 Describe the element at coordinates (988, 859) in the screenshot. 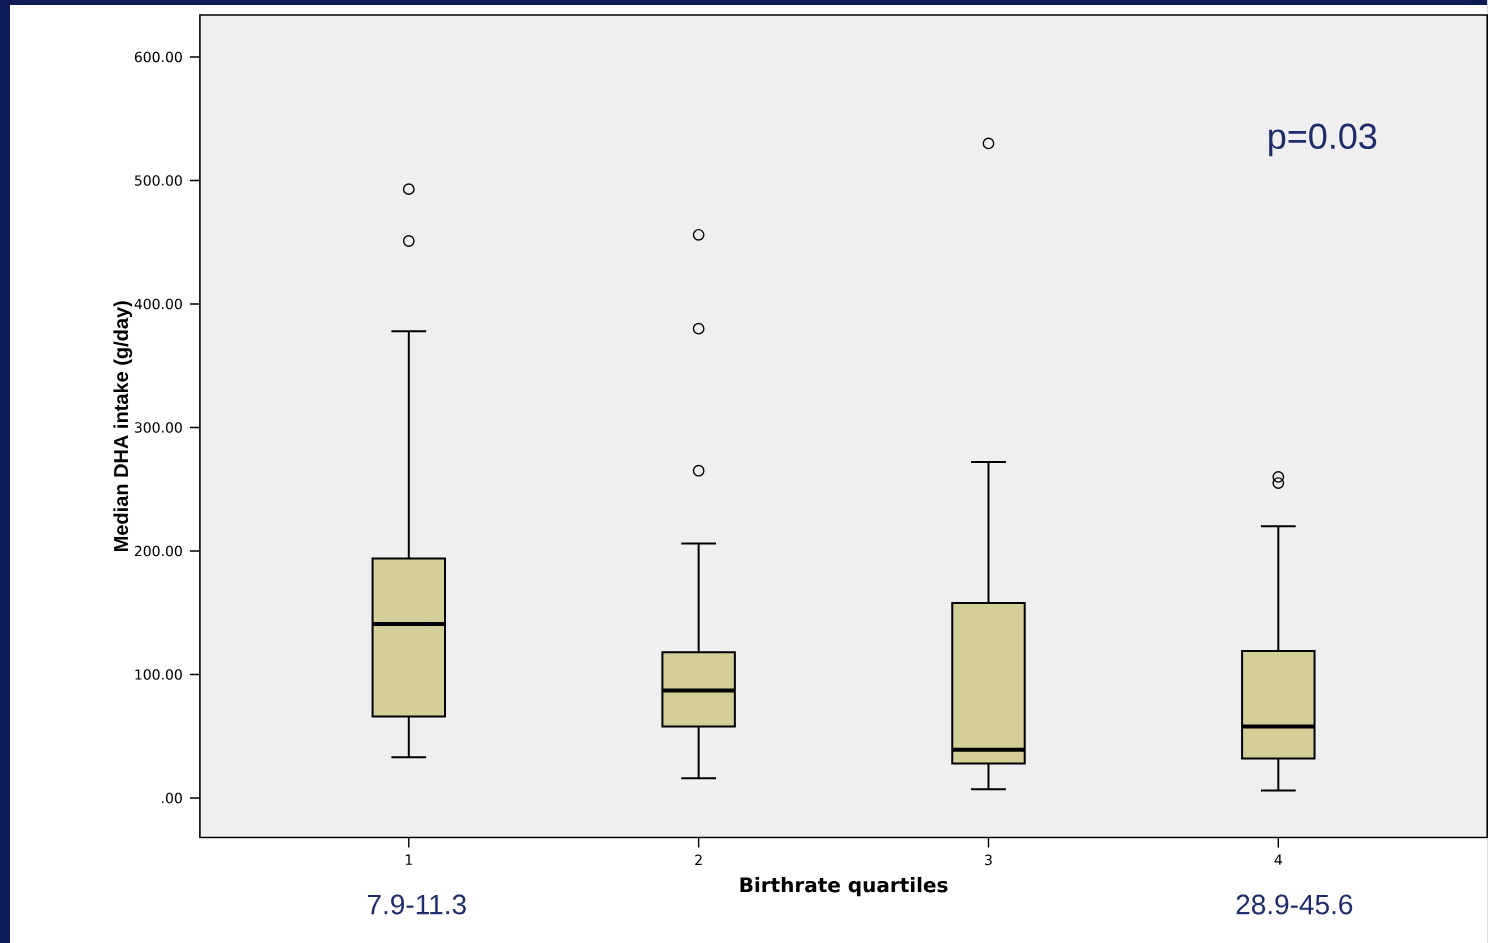

I see `x-tick-label: 3` at that location.